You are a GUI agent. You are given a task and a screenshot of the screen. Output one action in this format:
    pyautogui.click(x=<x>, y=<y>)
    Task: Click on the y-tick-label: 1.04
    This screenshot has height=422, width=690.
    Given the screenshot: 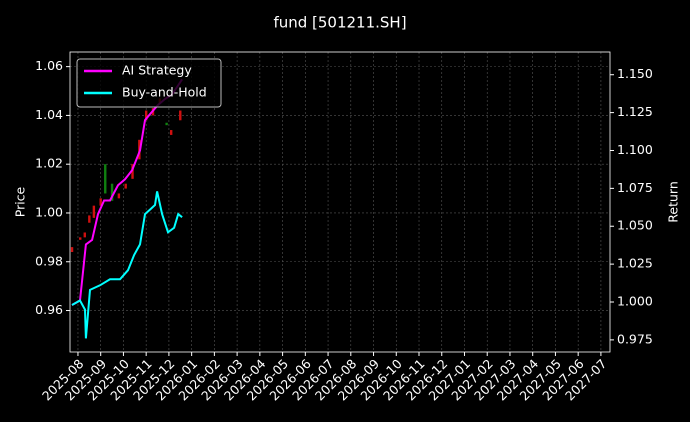 What is the action you would take?
    pyautogui.click(x=49, y=114)
    